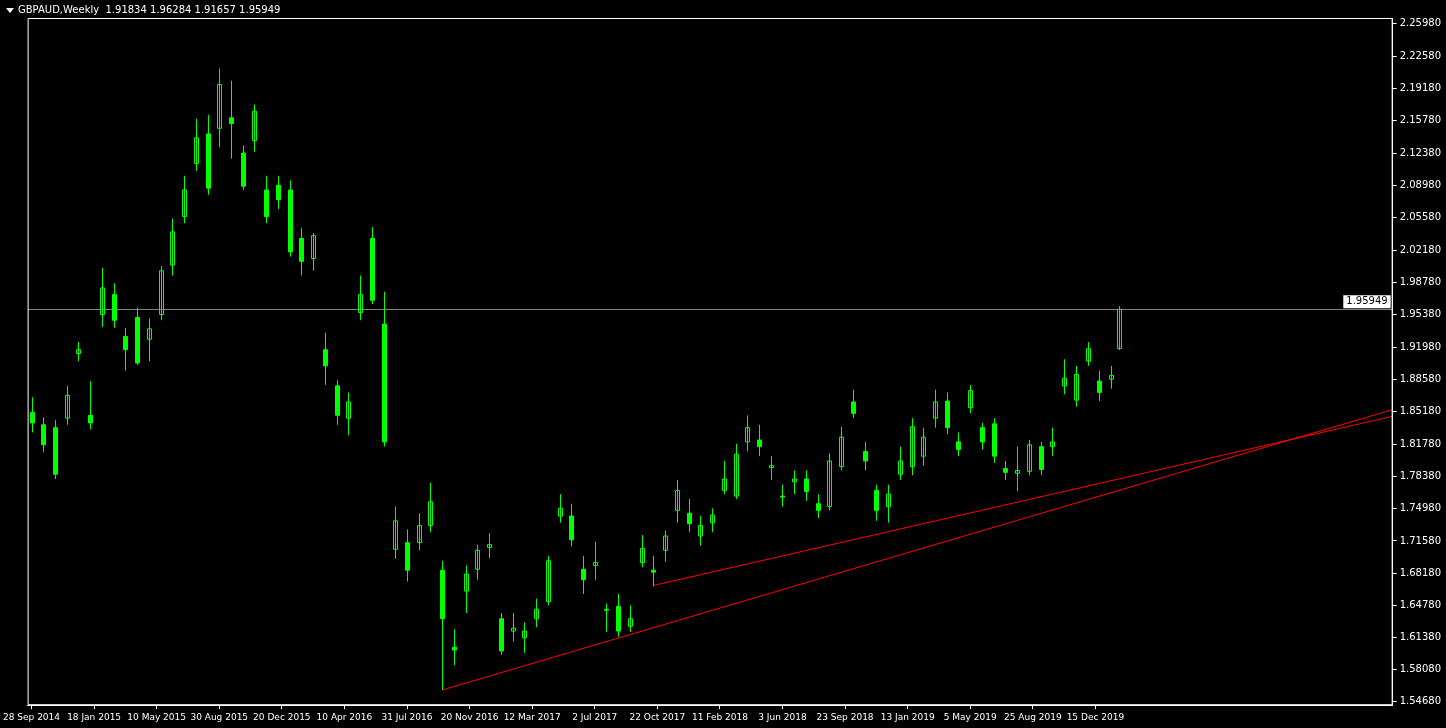 Image resolution: width=1446 pixels, height=728 pixels. I want to click on y-tick-label: 2.25980, so click(1420, 23).